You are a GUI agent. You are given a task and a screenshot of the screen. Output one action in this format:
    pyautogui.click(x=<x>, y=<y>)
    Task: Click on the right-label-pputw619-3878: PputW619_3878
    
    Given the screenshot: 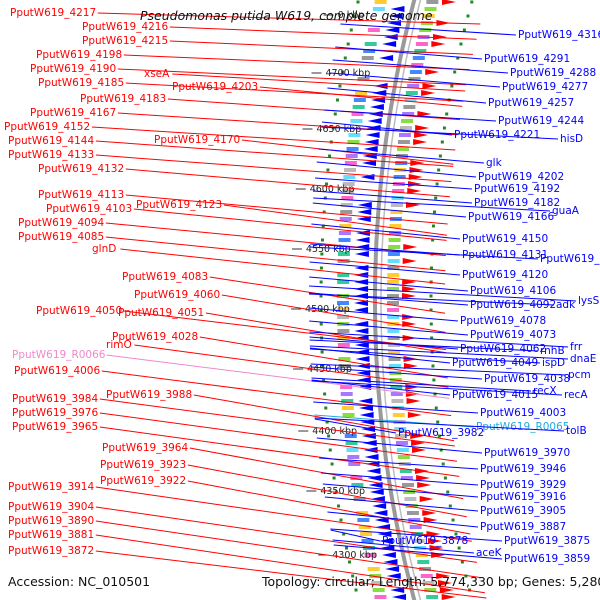 What is the action you would take?
    pyautogui.click(x=425, y=541)
    